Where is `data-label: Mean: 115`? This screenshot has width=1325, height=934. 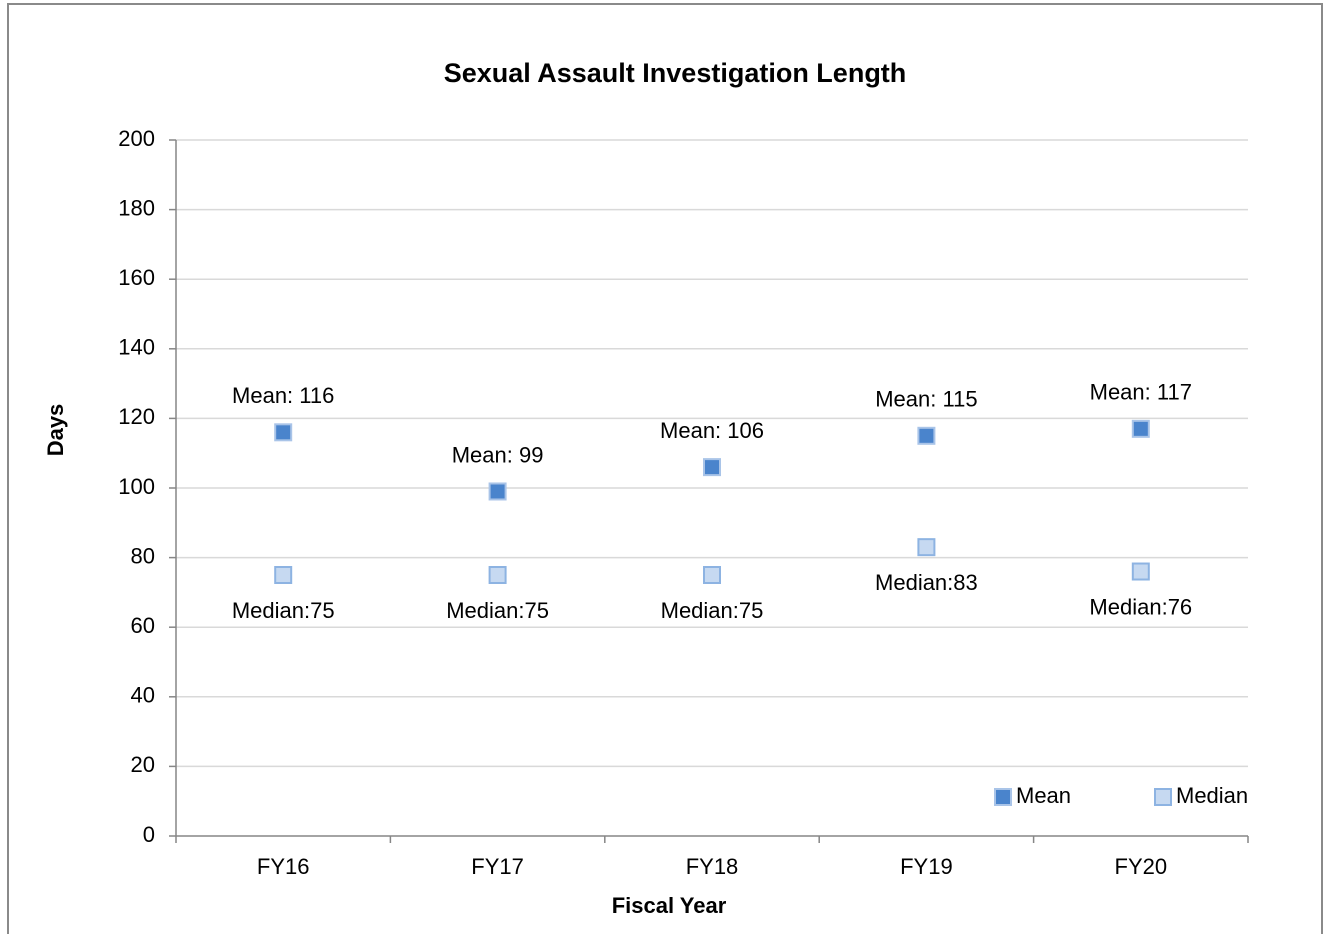
data-label: Mean: 115 is located at coordinates (926, 399).